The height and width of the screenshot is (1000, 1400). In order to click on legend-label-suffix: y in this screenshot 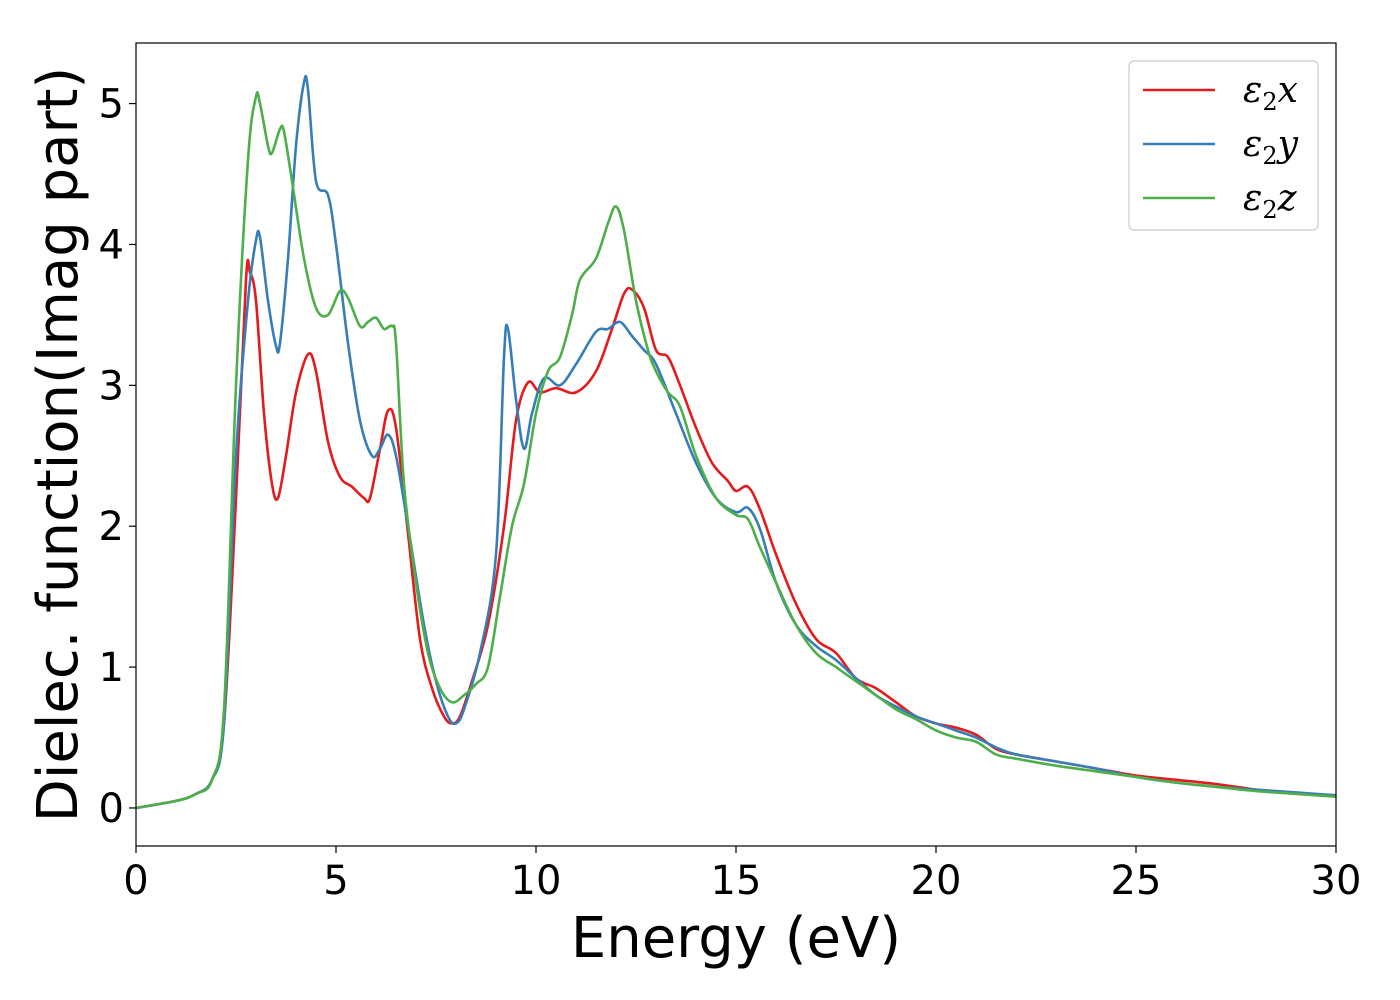, I will do `click(1287, 144)`.